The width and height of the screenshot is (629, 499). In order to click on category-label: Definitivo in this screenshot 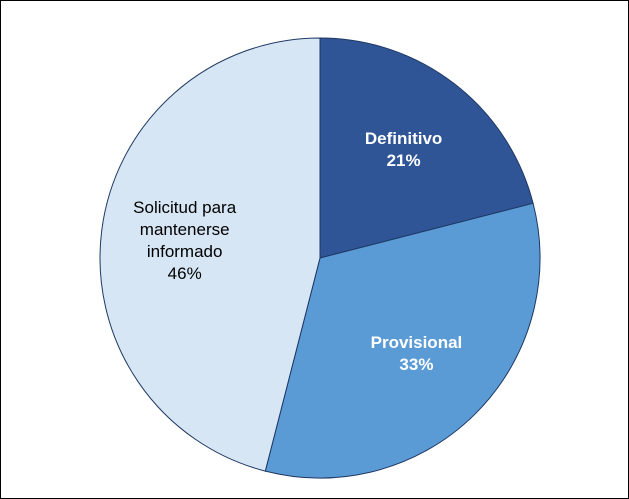, I will do `click(403, 139)`.